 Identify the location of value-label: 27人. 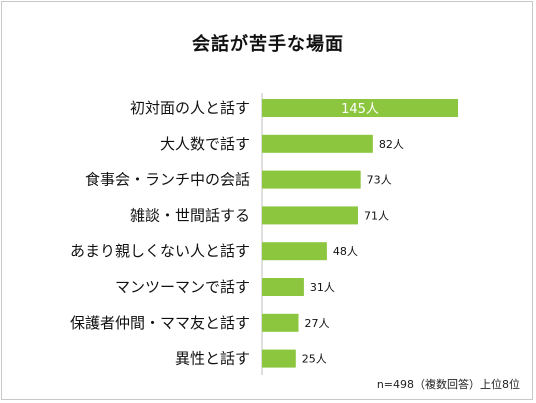
(316, 323).